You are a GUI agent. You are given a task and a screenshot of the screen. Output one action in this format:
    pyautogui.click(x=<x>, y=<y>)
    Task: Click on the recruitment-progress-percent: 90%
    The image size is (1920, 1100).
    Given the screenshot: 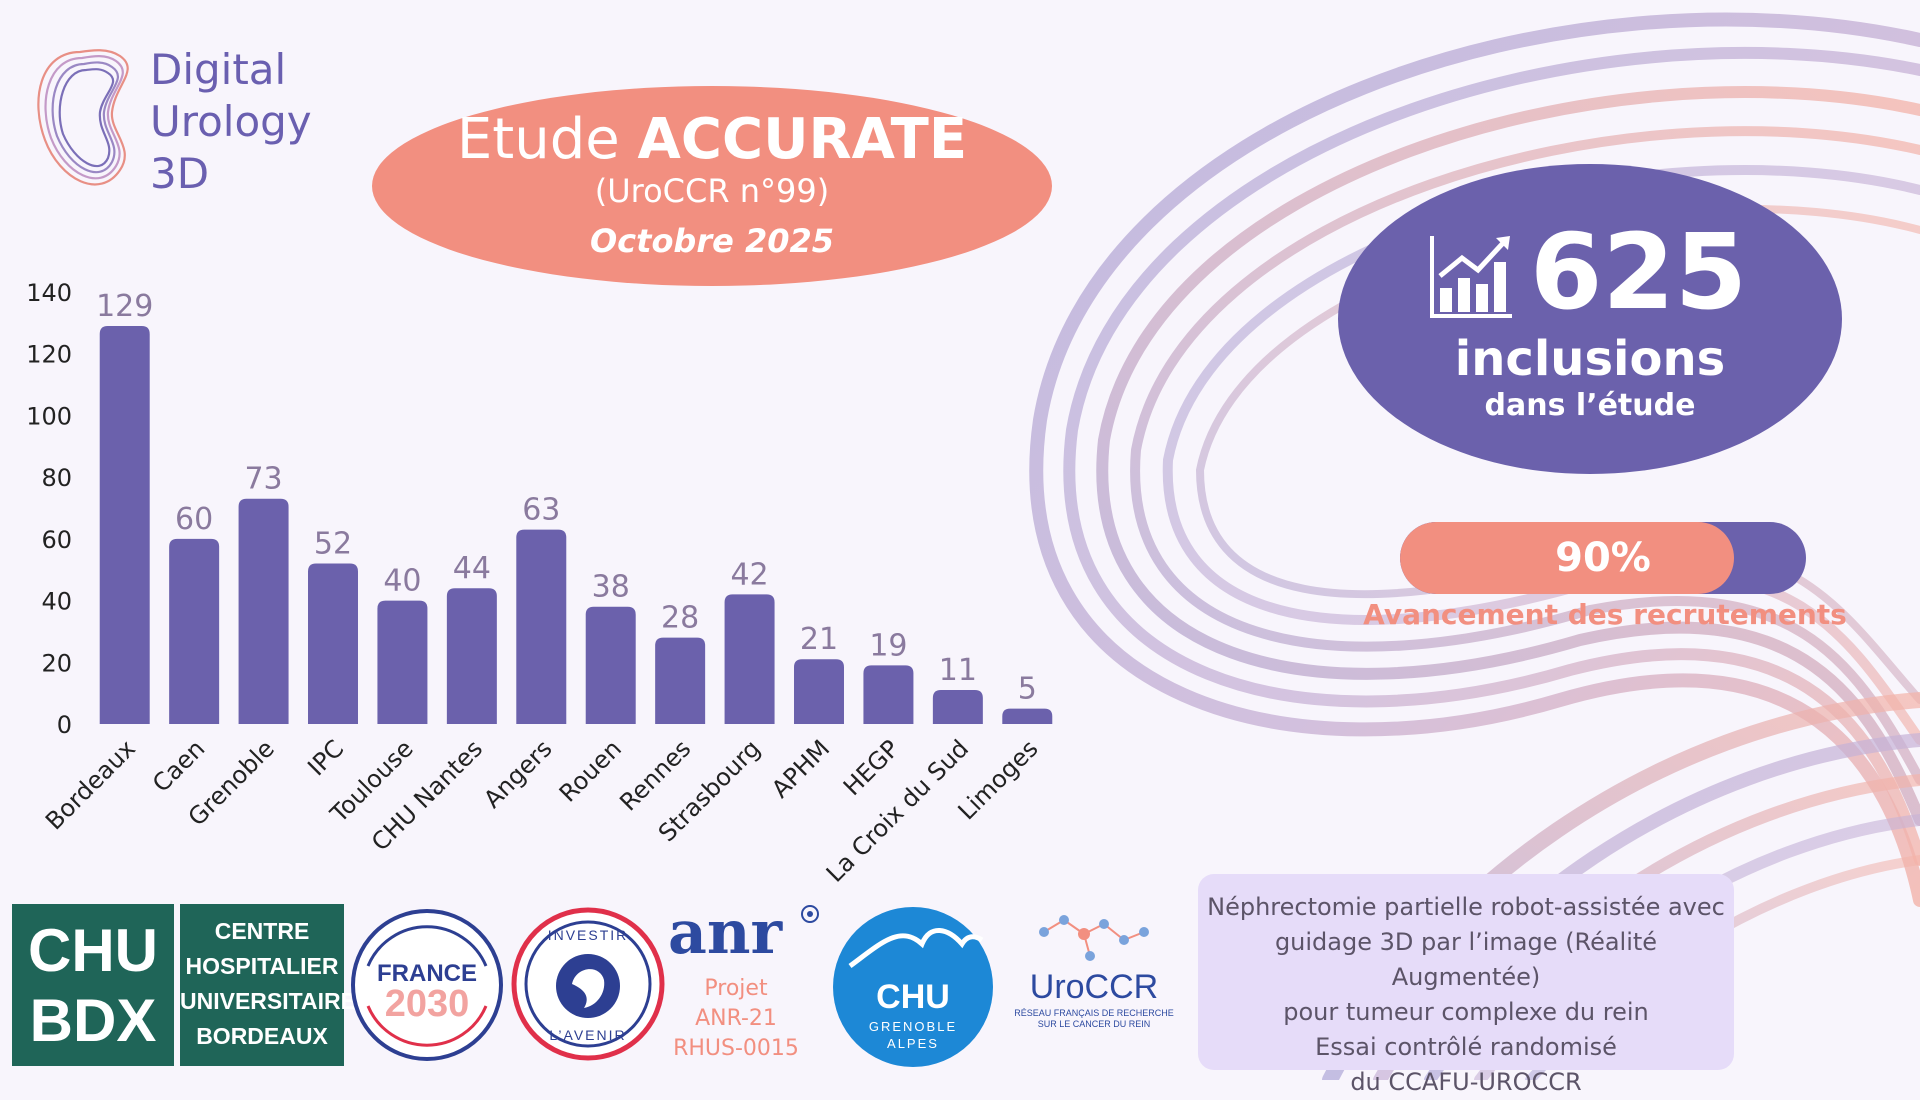 What is the action you would take?
    pyautogui.click(x=1603, y=558)
    